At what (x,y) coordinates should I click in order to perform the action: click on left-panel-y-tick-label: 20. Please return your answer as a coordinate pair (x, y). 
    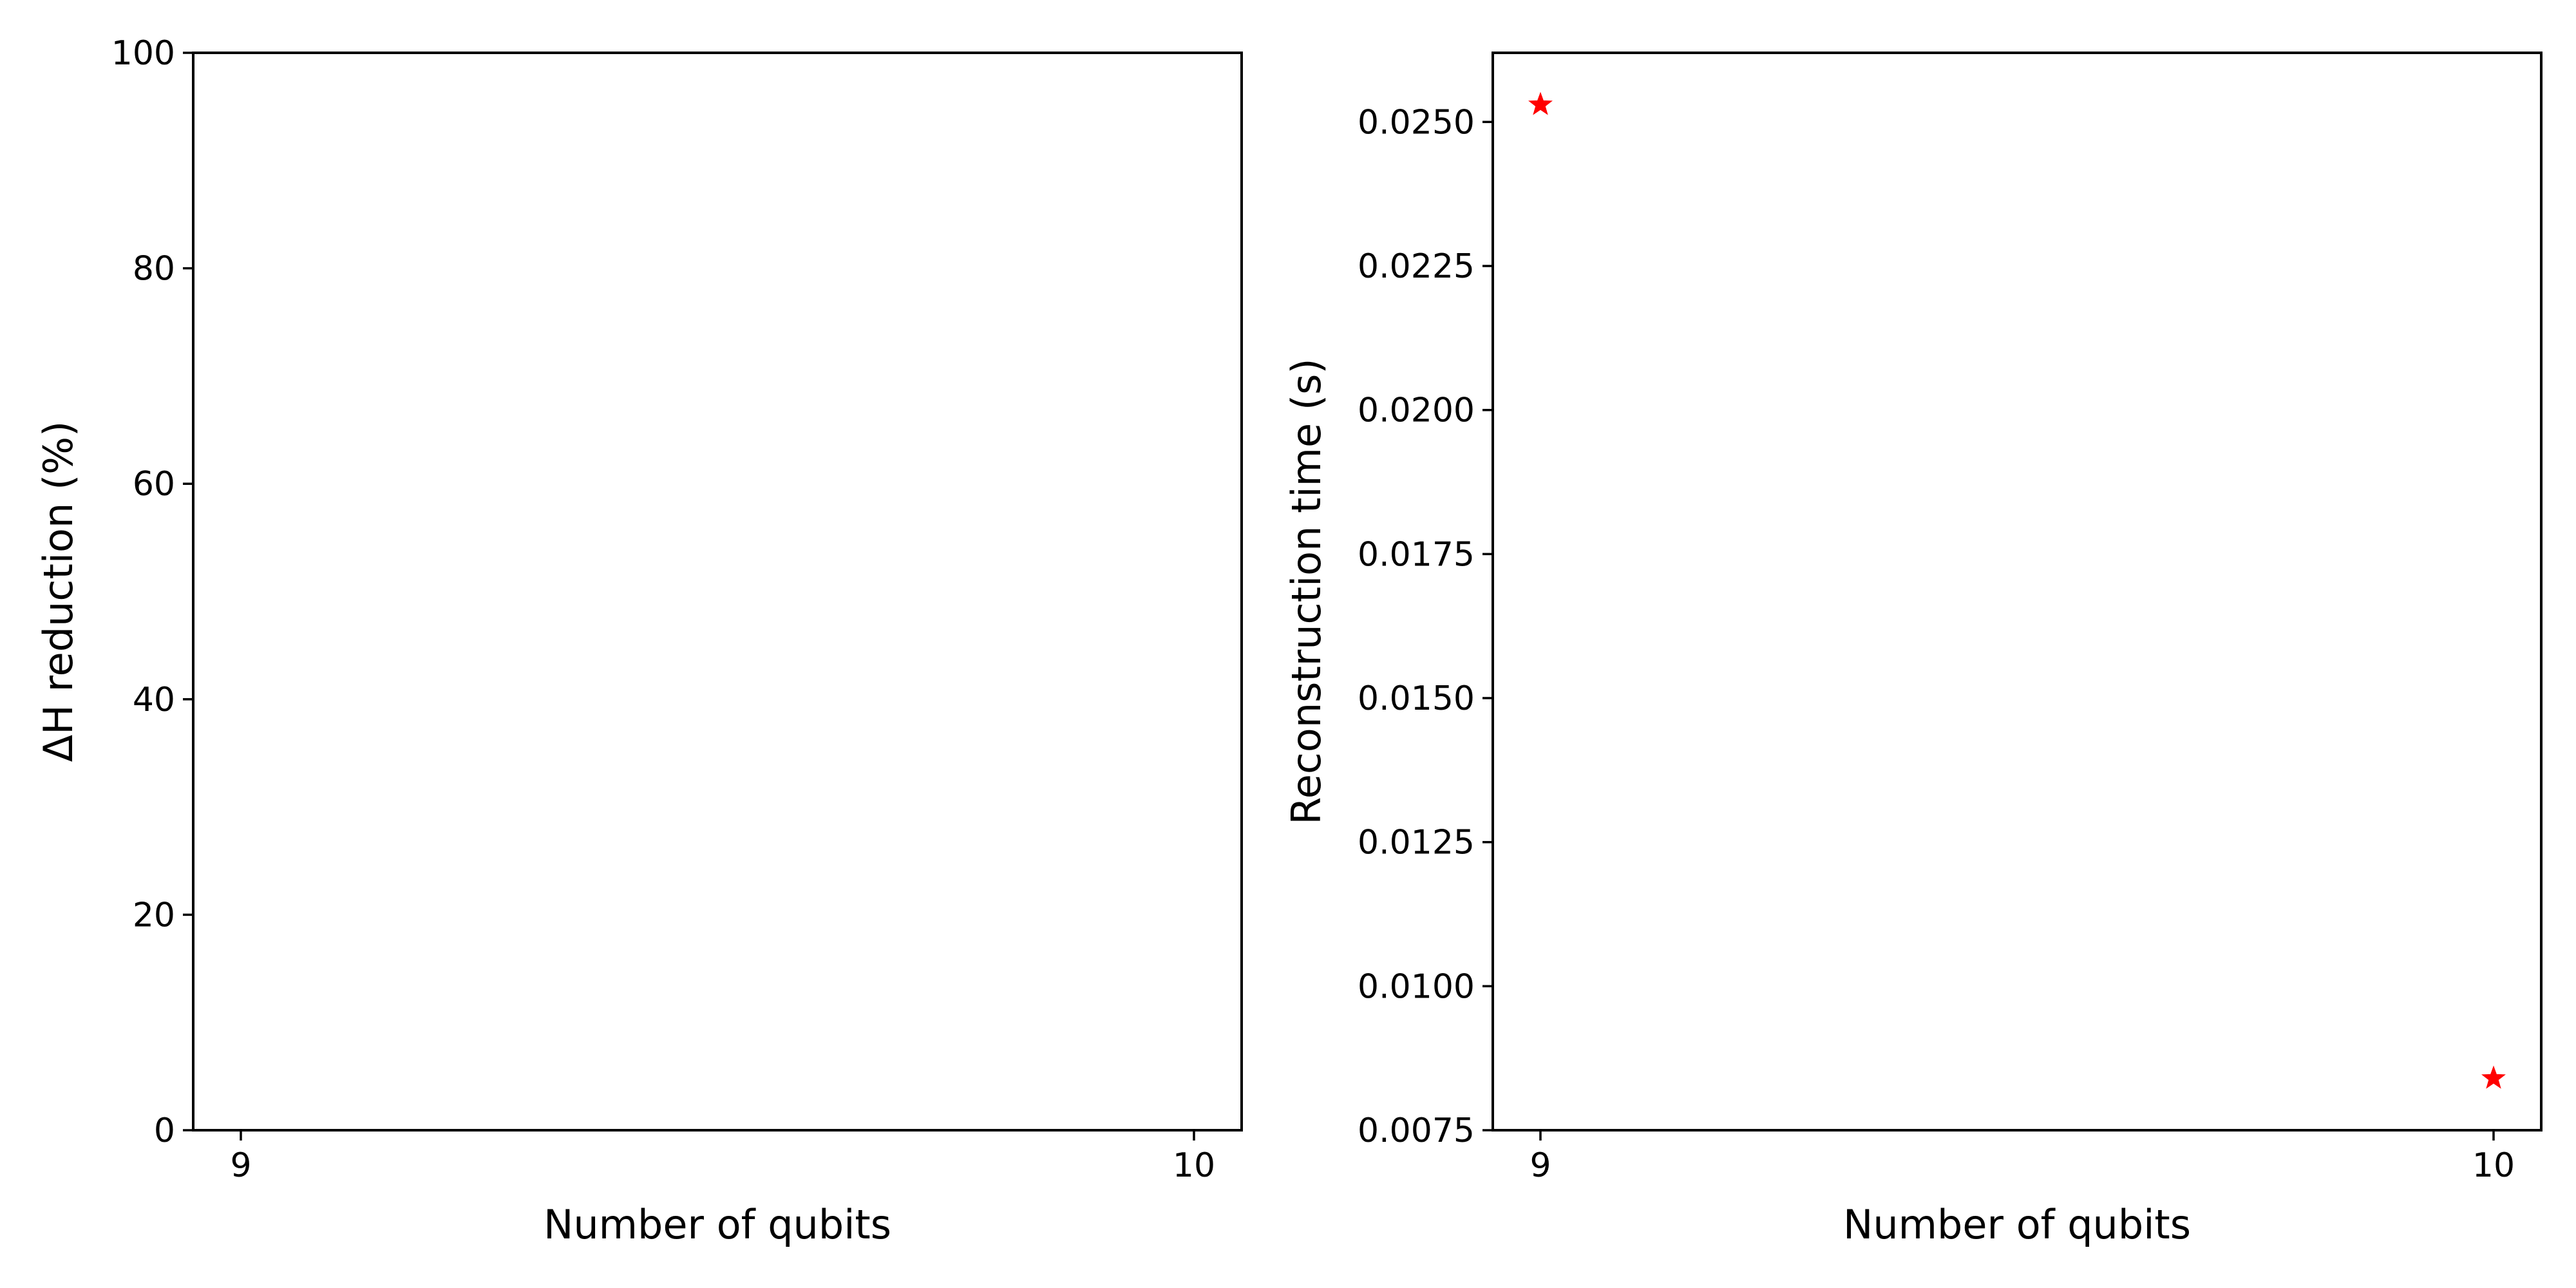
    Looking at the image, I should click on (154, 915).